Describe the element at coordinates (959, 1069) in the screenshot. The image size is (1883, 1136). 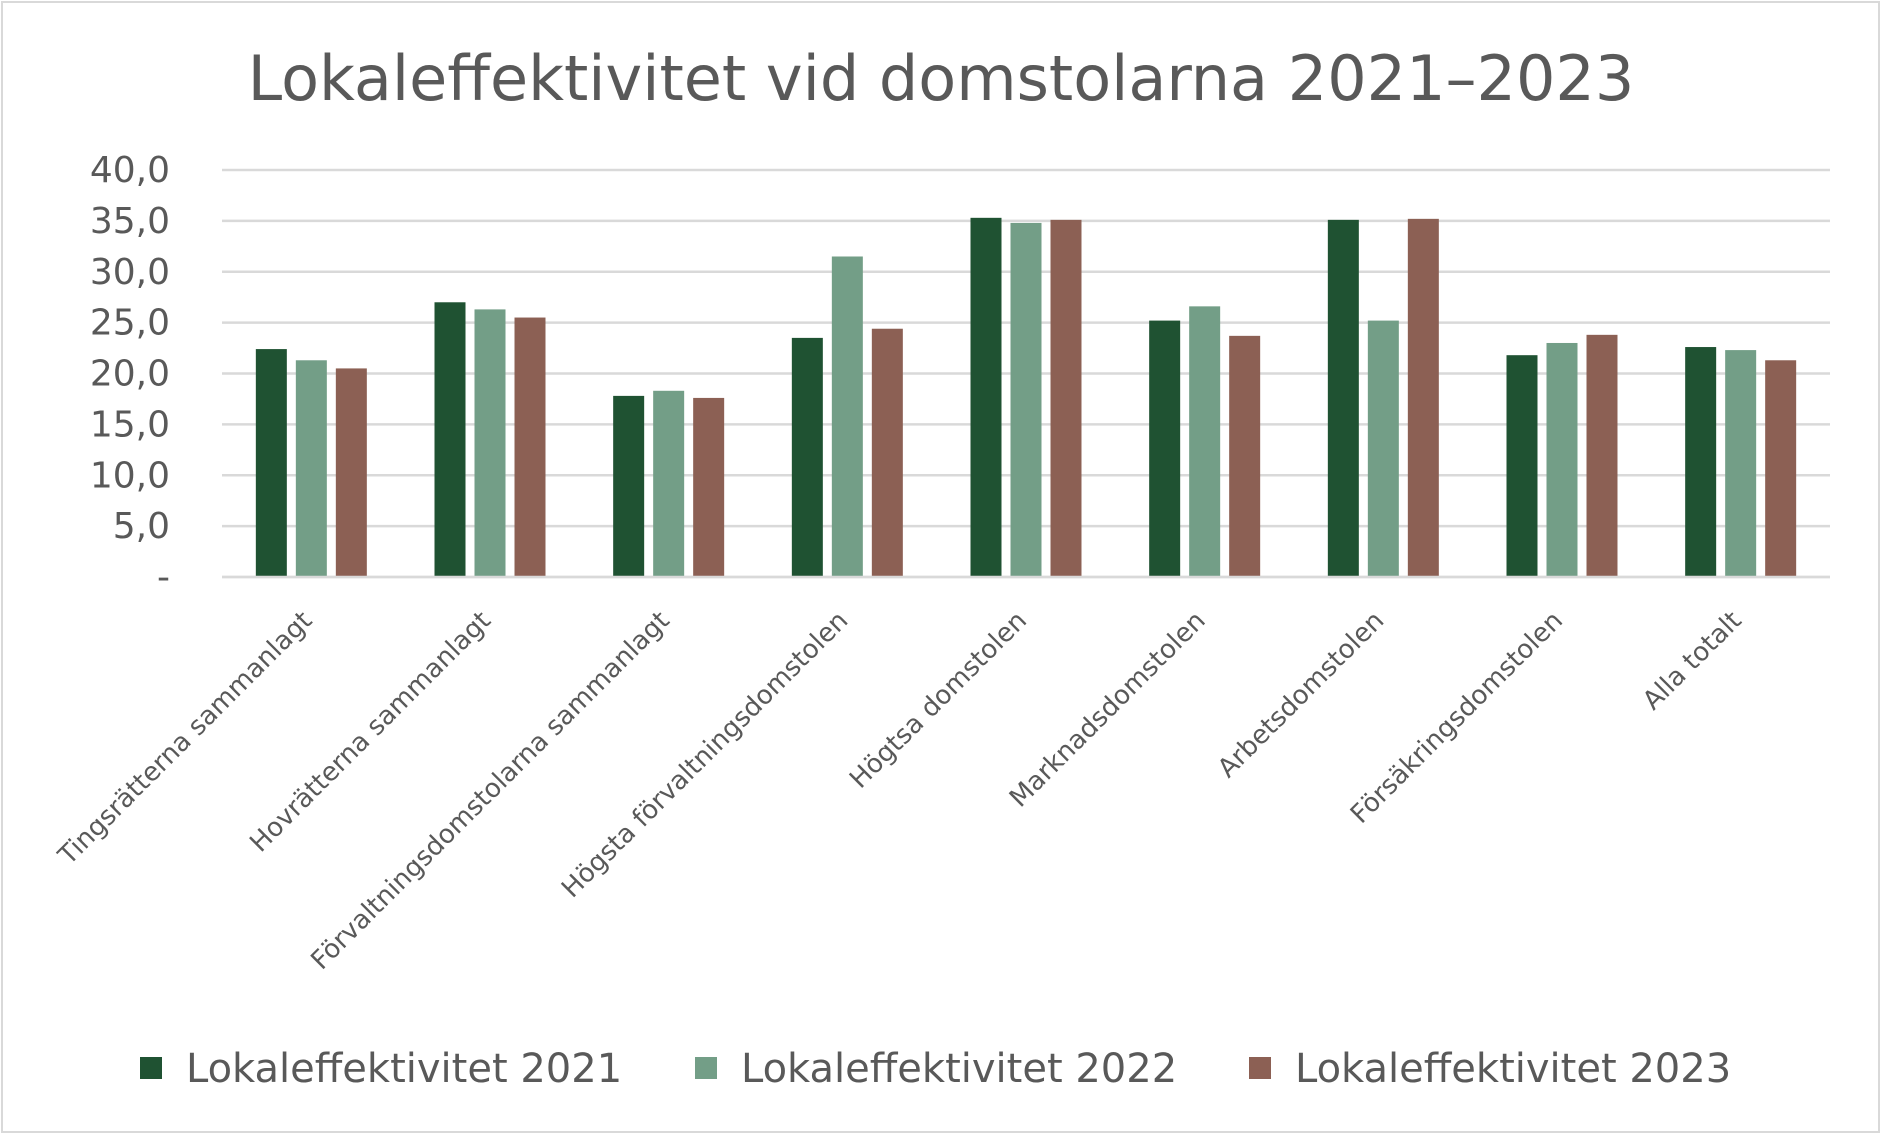
I see `legend-label: Lokaleffektivitet 2022` at that location.